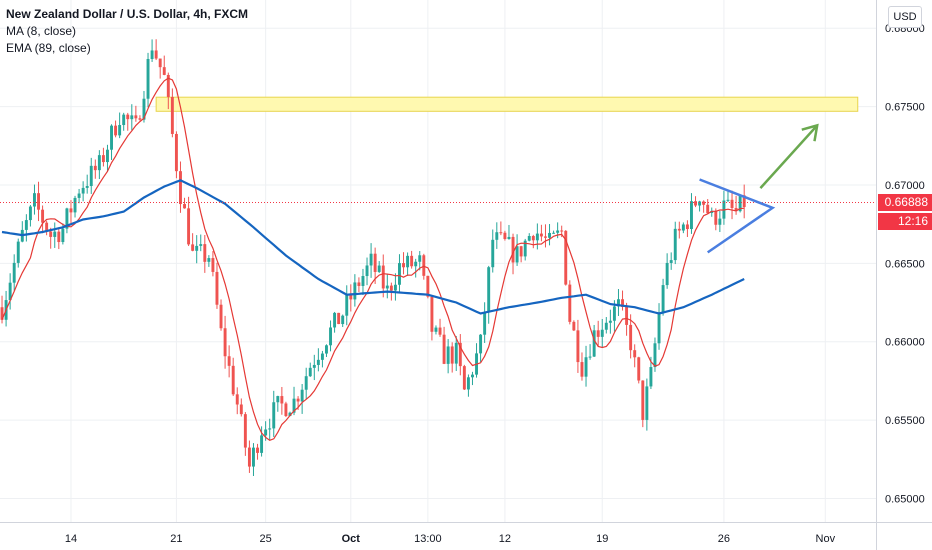 Image resolution: width=932 pixels, height=550 pixels. I want to click on x-tick-label: 12, so click(505, 539).